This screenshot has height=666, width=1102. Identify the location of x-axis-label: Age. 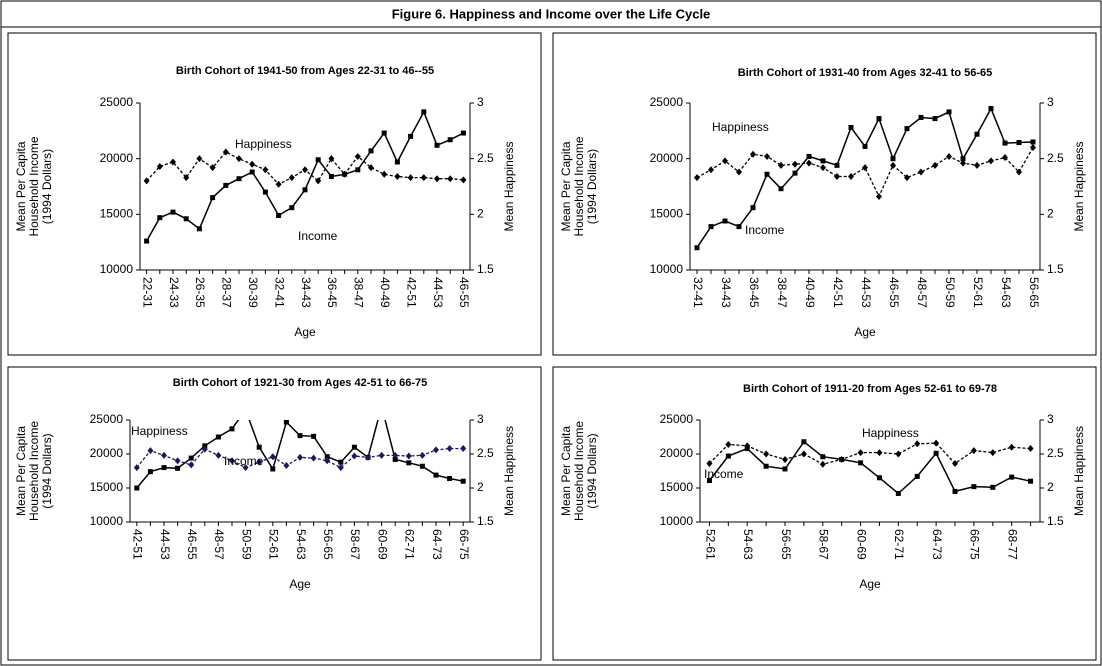
(305, 332).